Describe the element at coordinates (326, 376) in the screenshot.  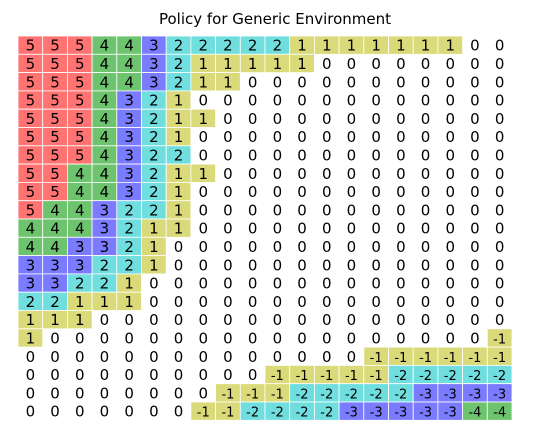
I see `cell-value-label: -1` at that location.